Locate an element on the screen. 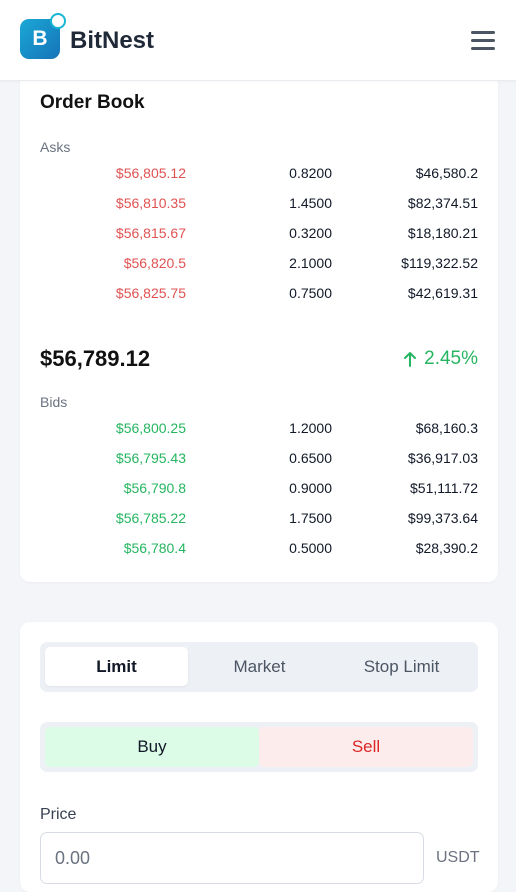 This screenshot has width=516, height=892. bid-amount: 0.6500 is located at coordinates (310, 458).